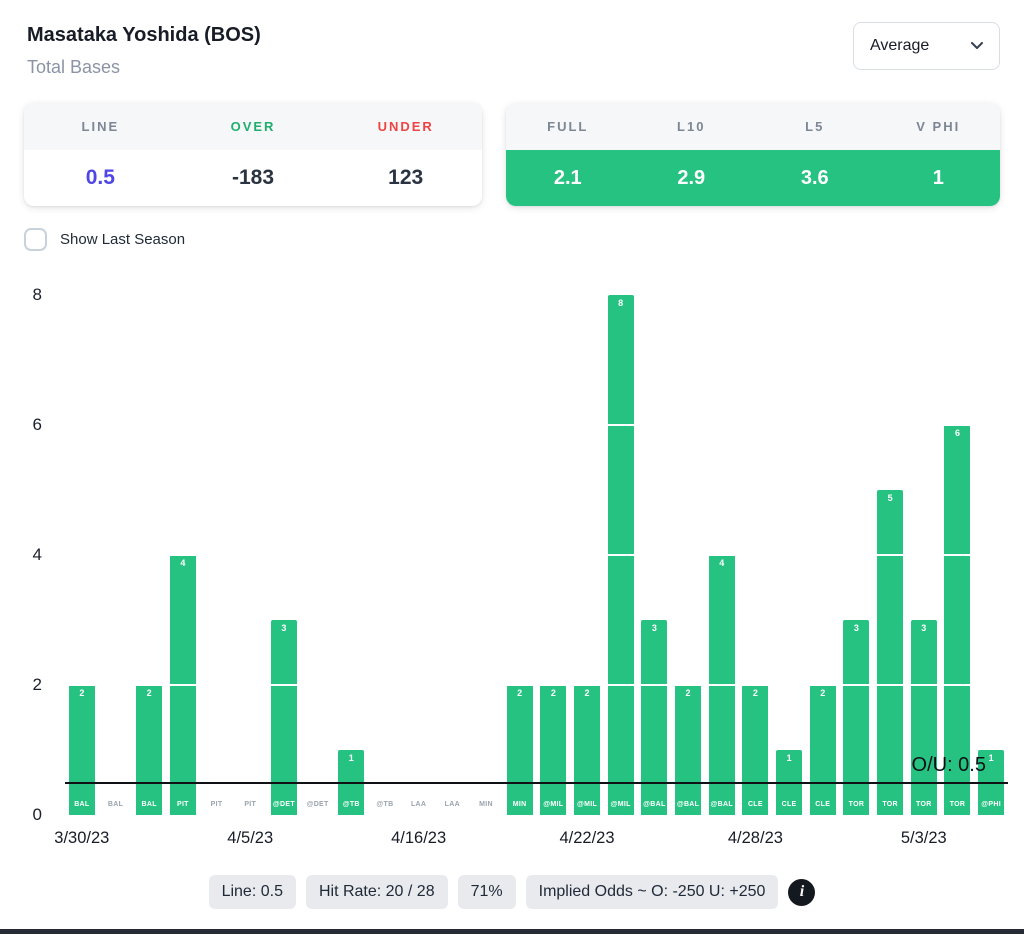 This screenshot has width=1024, height=934. Describe the element at coordinates (385, 542) in the screenshot. I see `game-slot: @TB` at that location.